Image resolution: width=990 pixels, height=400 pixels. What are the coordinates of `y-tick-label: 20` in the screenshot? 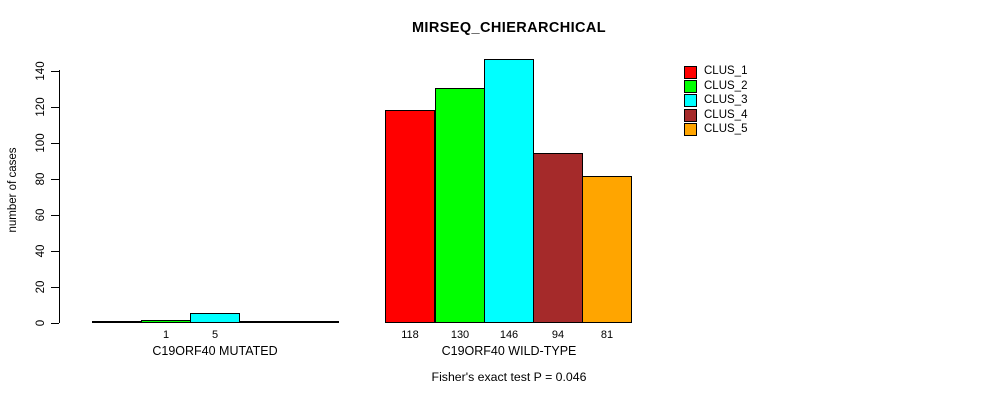 It's located at (41, 287).